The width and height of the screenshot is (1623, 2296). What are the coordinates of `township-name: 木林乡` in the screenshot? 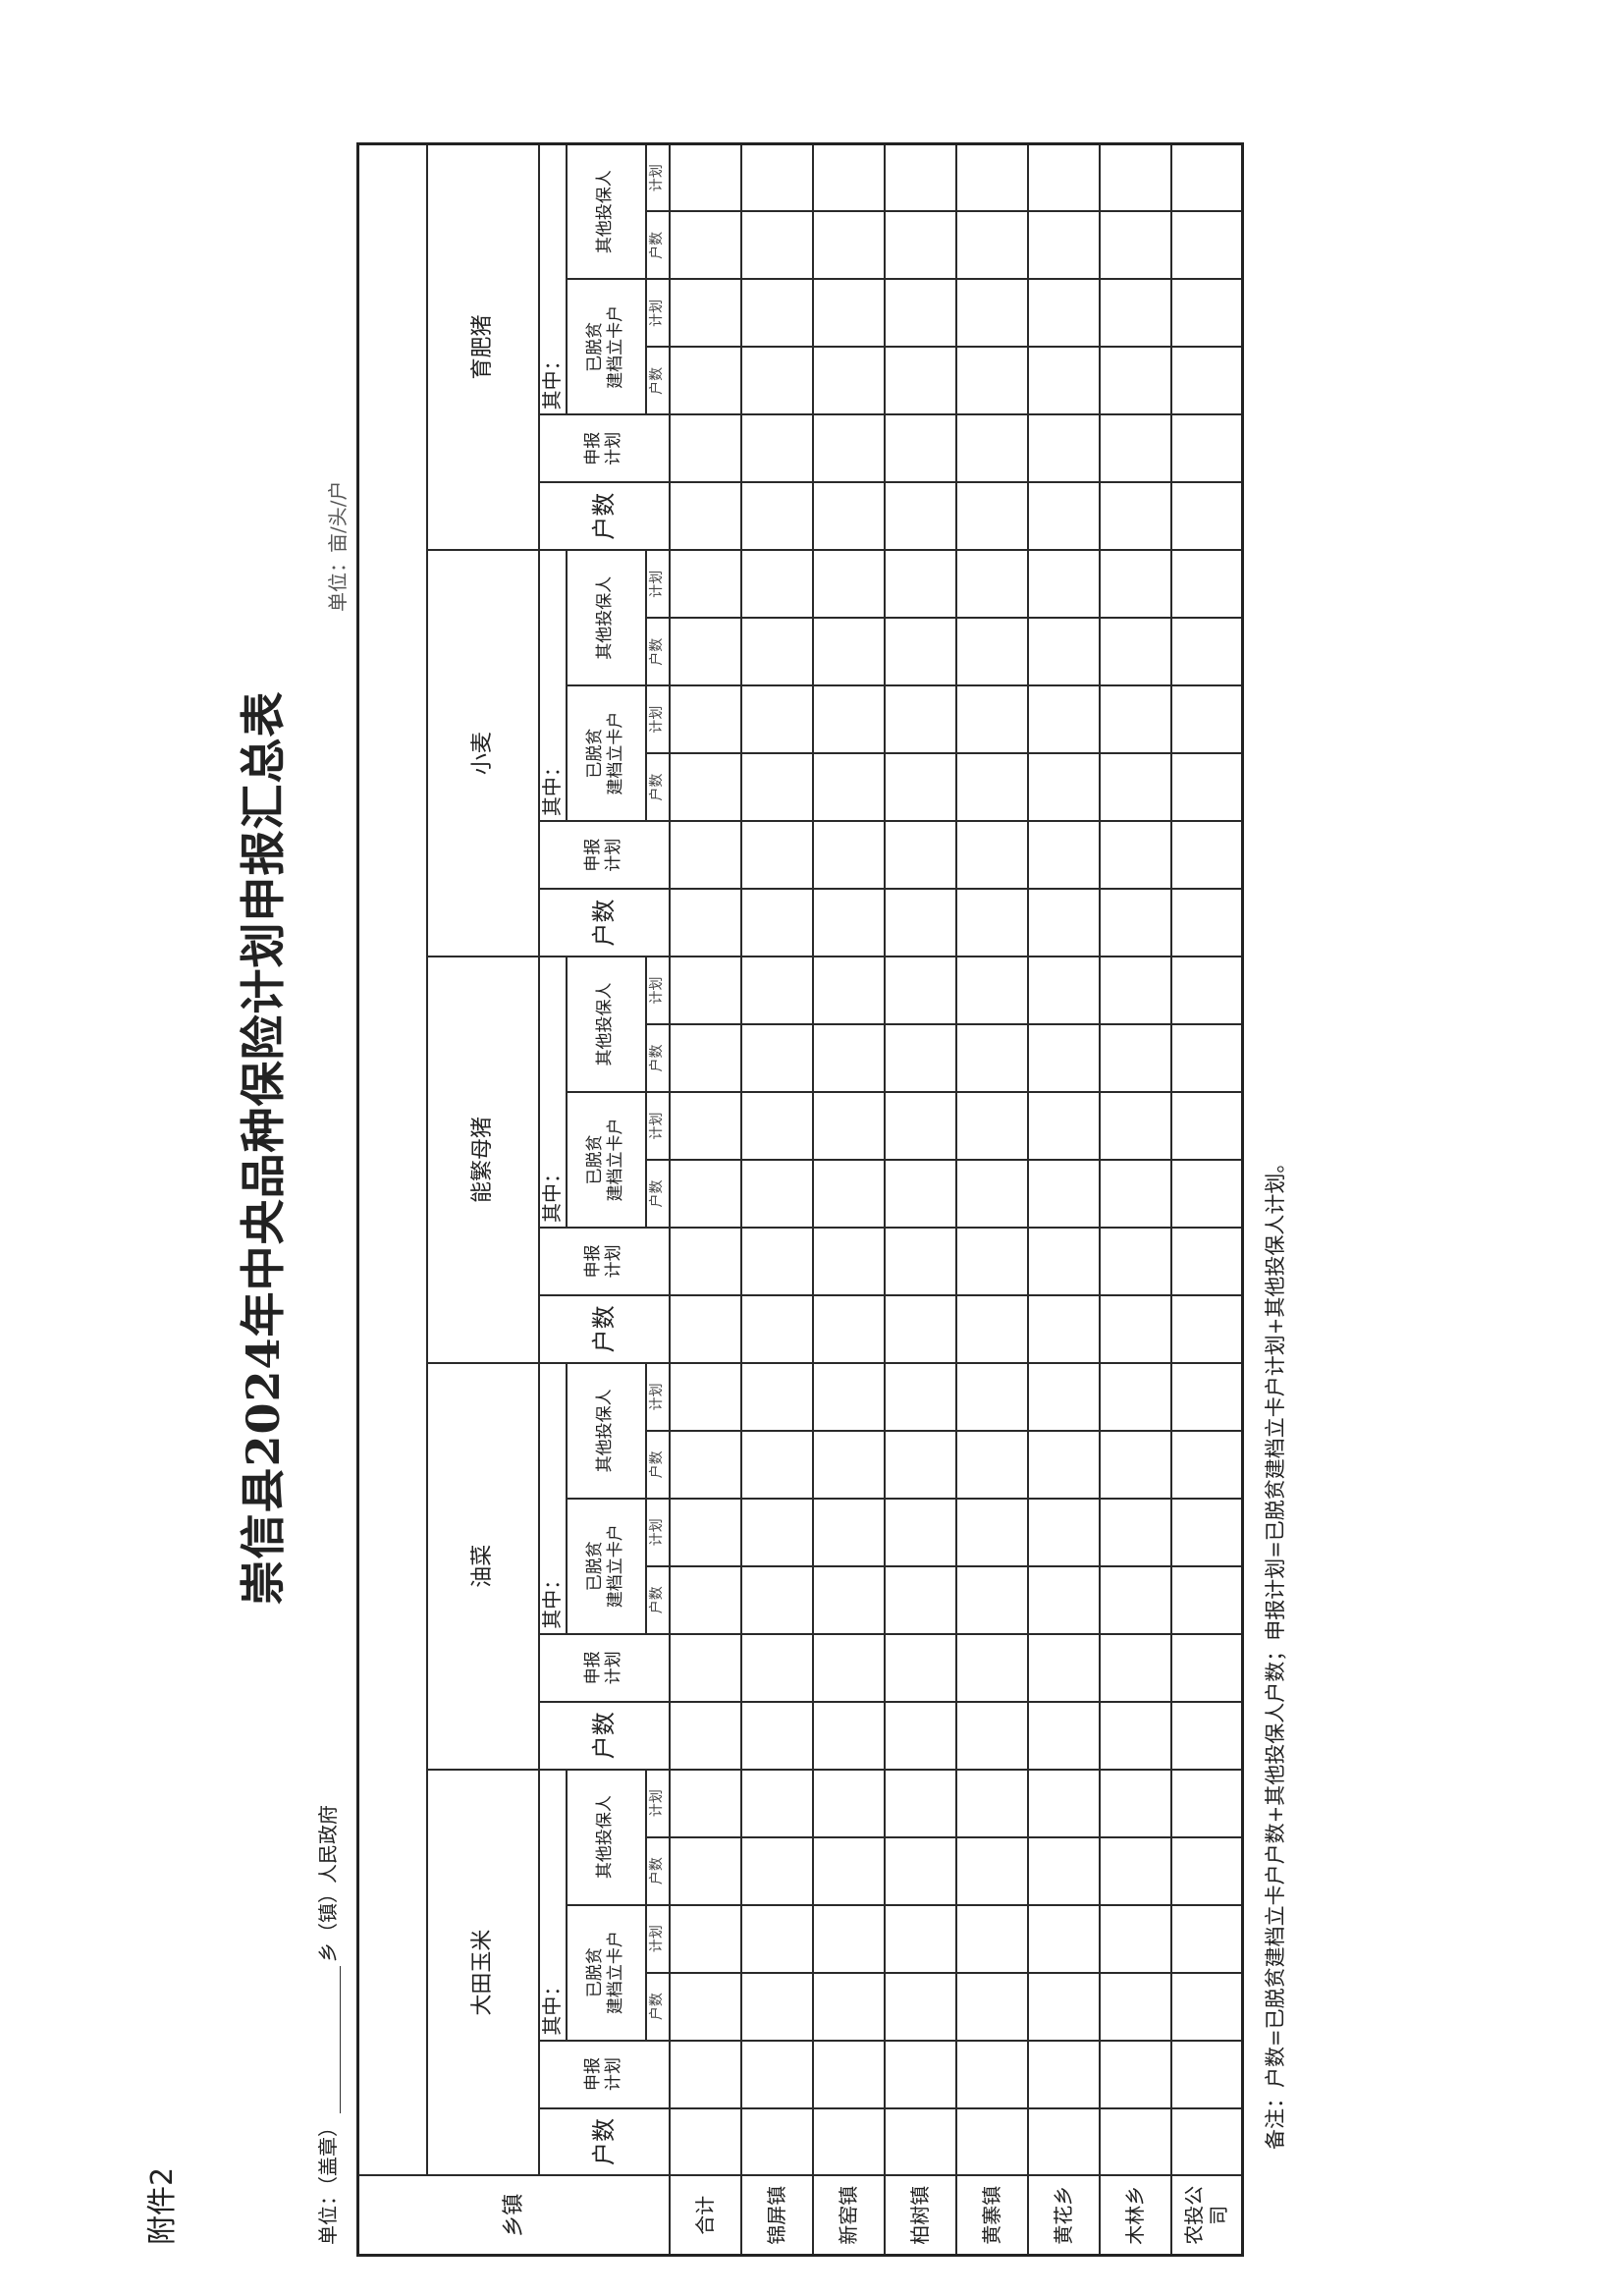 It's located at (1135, 2215).